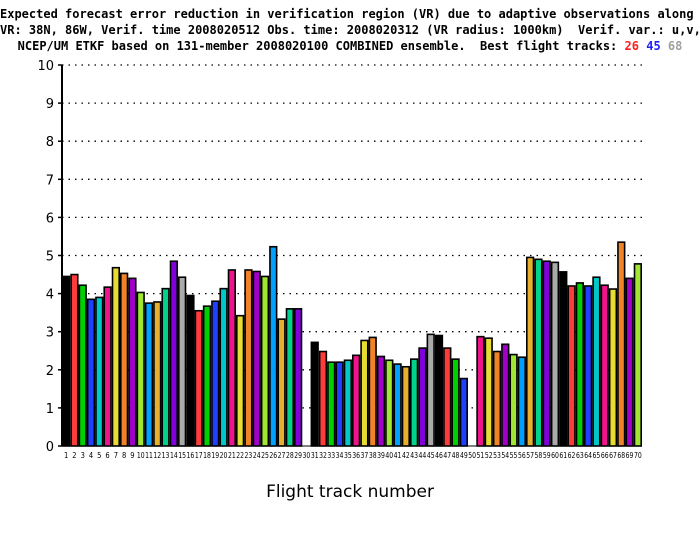 Image resolution: width=700 pixels, height=540 pixels. What do you see at coordinates (563, 455) in the screenshot?
I see `x-tick-label: 61` at bounding box center [563, 455].